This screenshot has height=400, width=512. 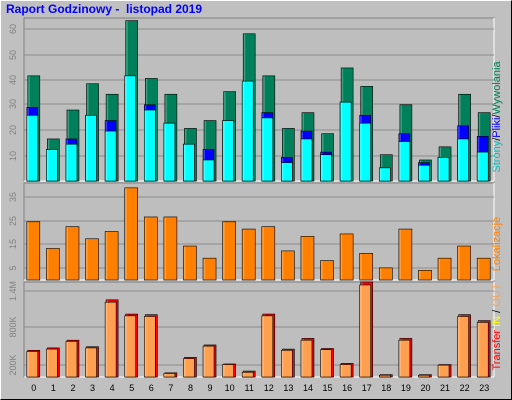 What do you see at coordinates (347, 388) in the screenshot?
I see `x-tick-label: 16` at bounding box center [347, 388].